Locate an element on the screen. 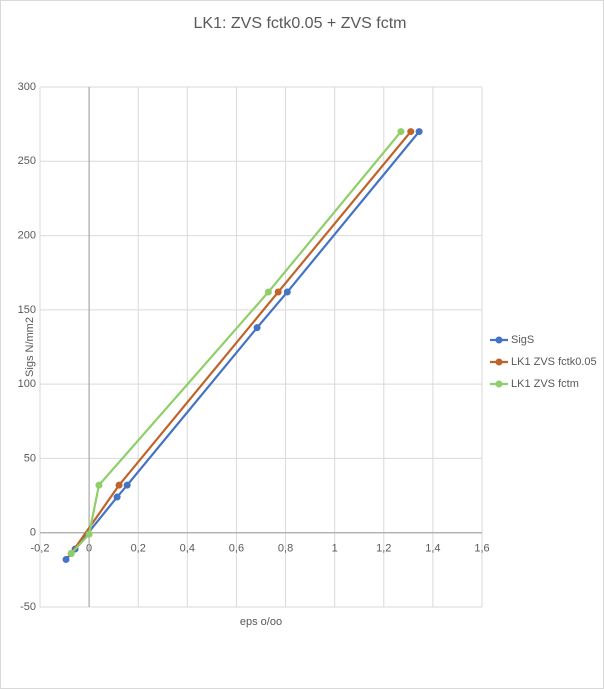 This screenshot has width=604, height=689. y-tick-label: 50 is located at coordinates (30, 458).